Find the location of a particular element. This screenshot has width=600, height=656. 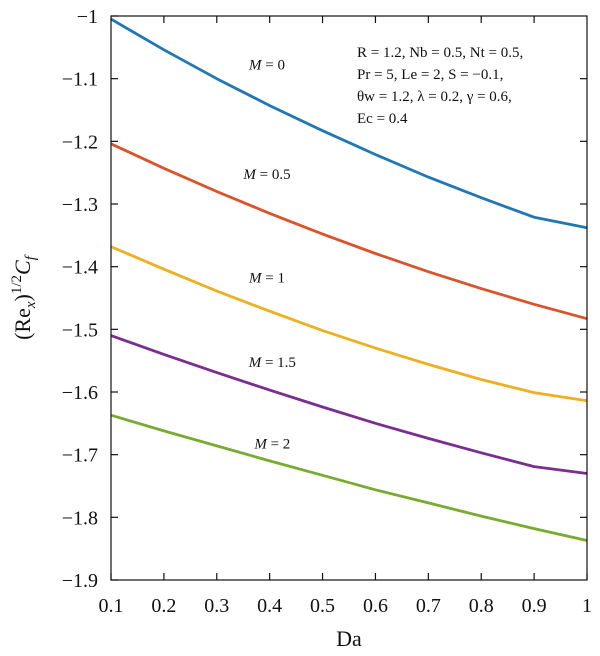

curve-label: M = 0 is located at coordinates (266, 65).